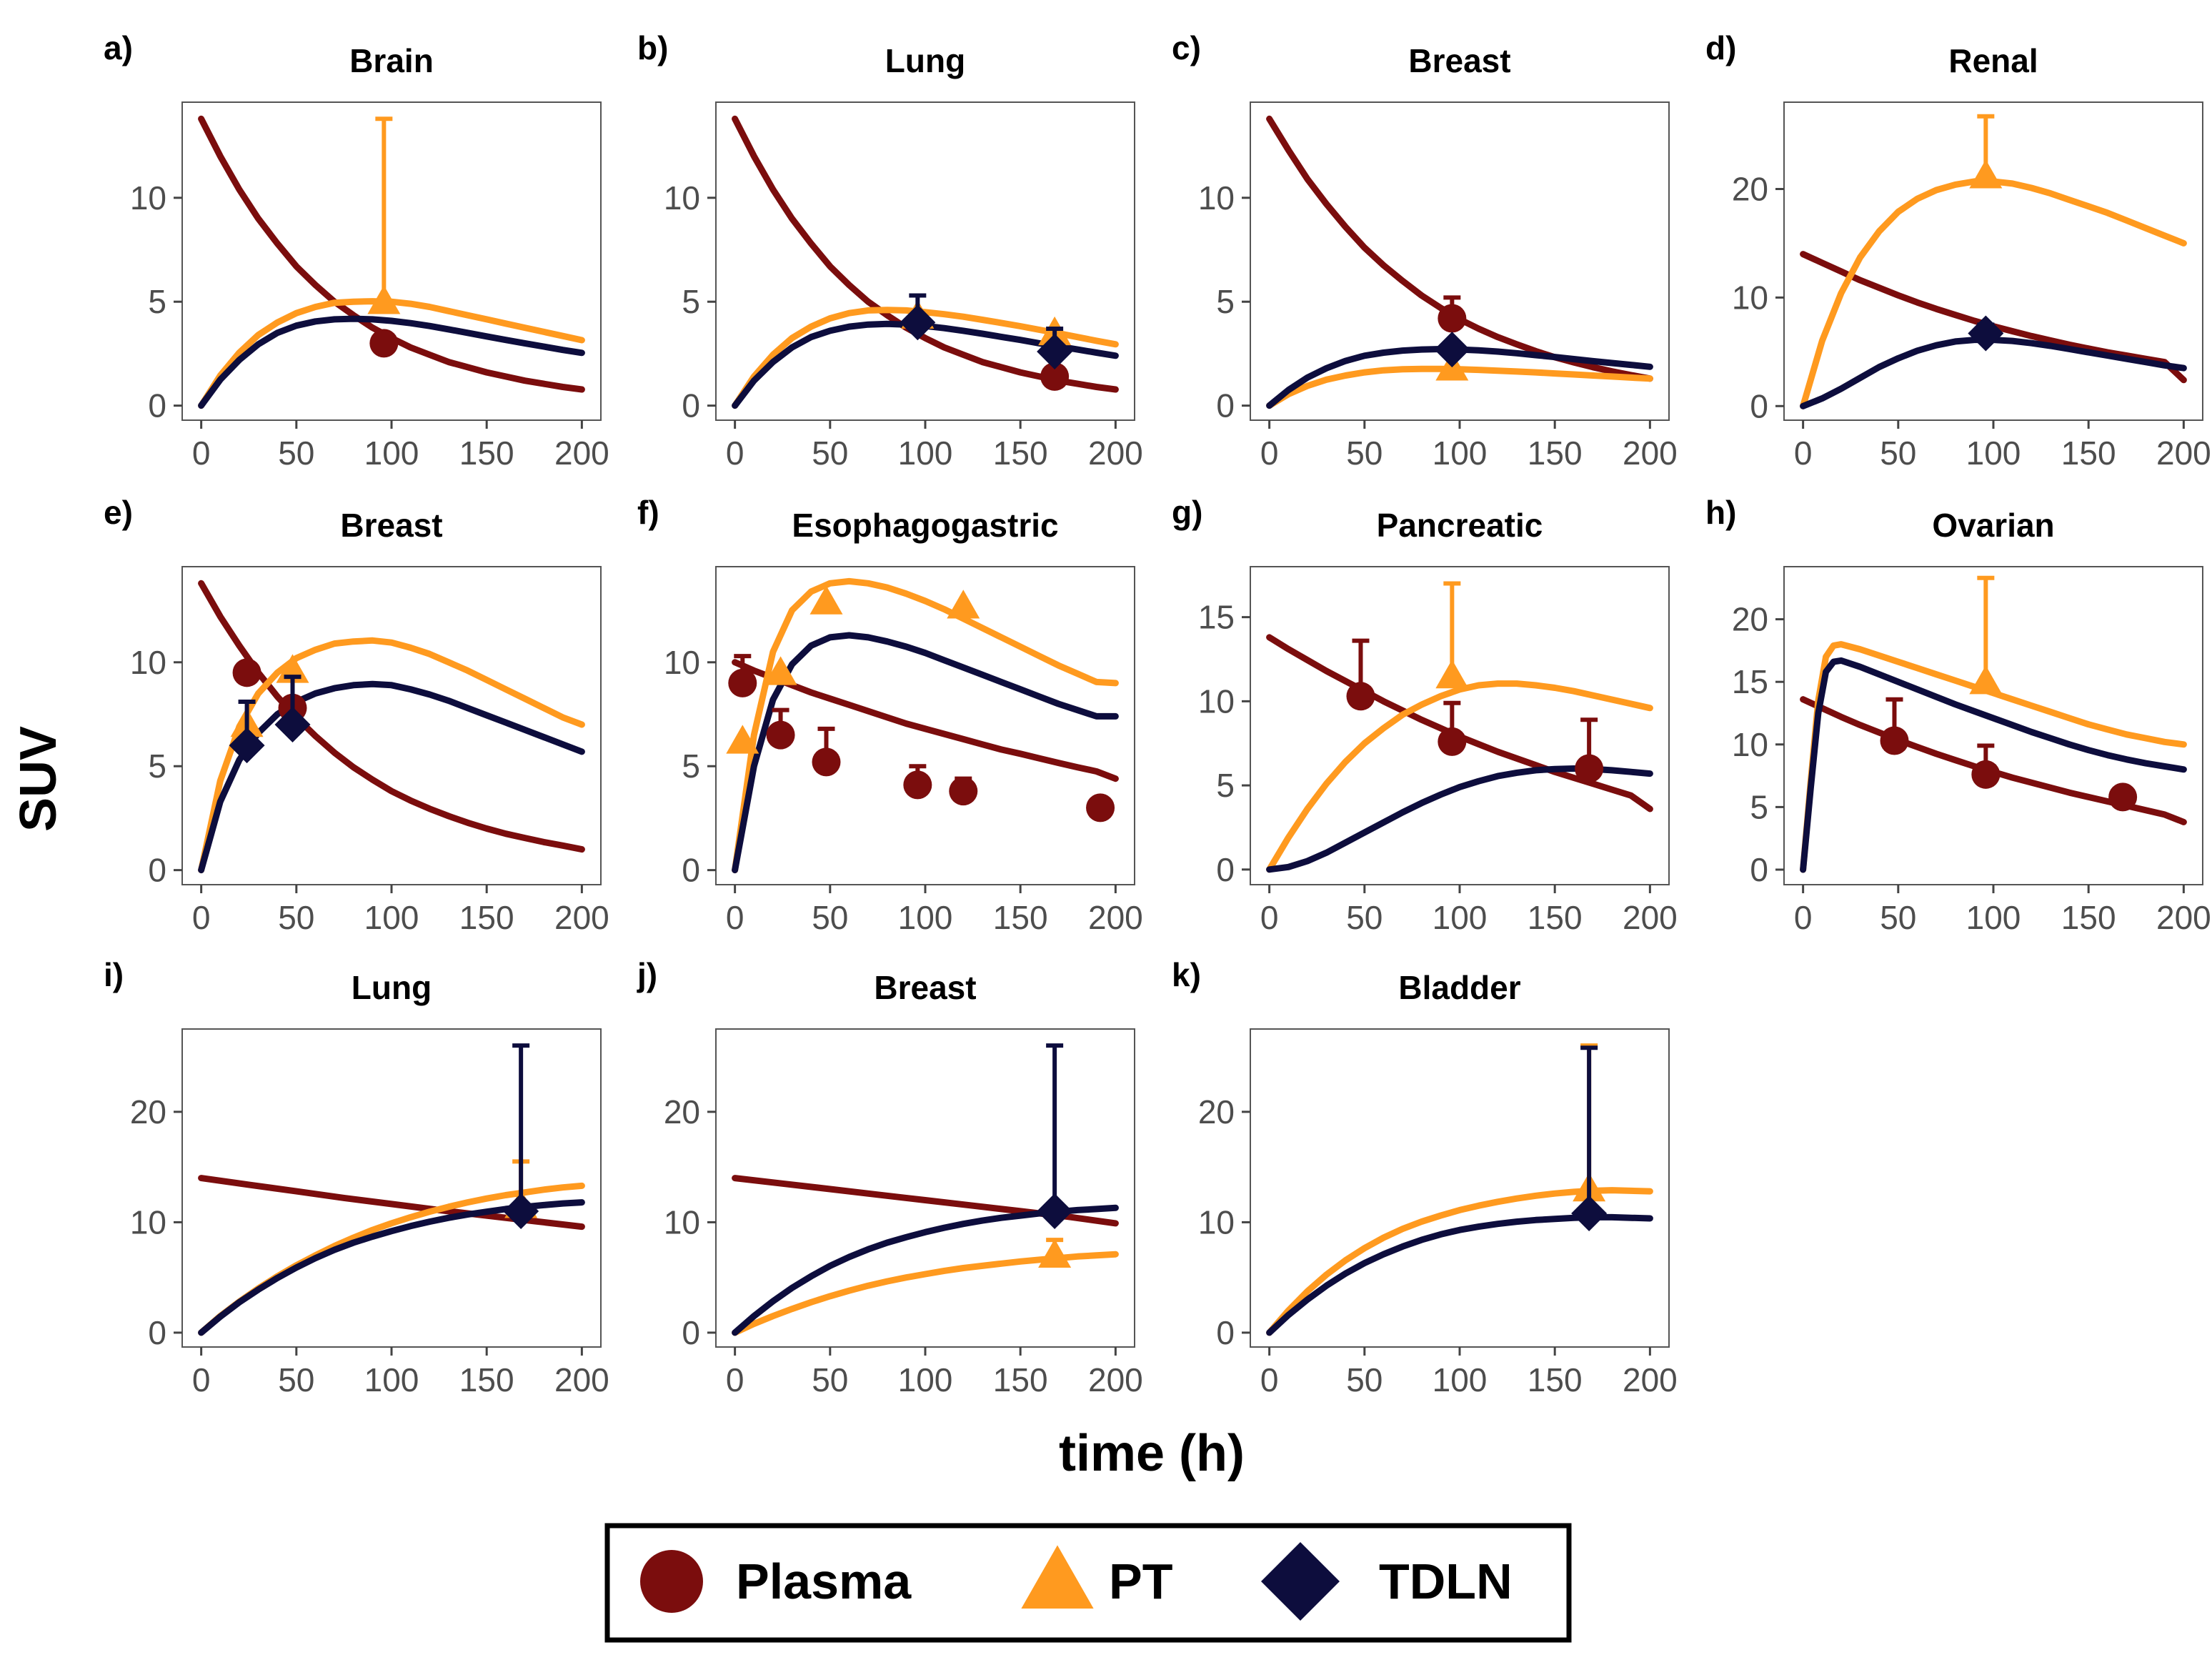 This screenshot has width=2212, height=1665. What do you see at coordinates (1076, 1581) in the screenshot?
I see `legend-items: Plasma PT TDLN` at bounding box center [1076, 1581].